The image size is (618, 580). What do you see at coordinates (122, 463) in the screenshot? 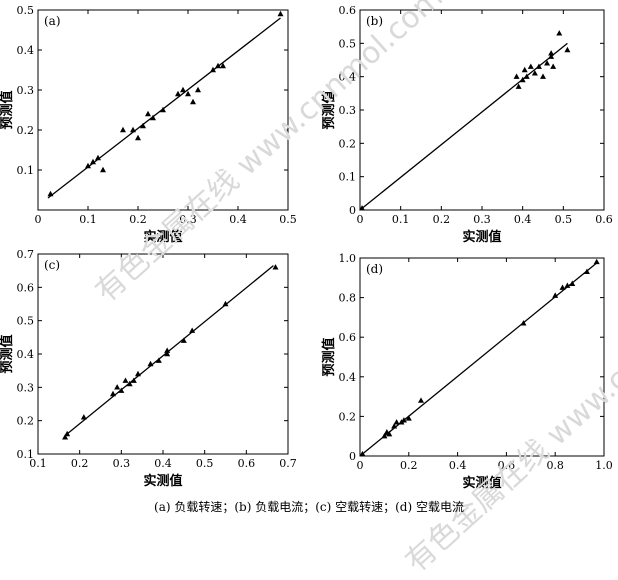
I see `panel-3-x-tick-label: 0.3` at bounding box center [122, 463].